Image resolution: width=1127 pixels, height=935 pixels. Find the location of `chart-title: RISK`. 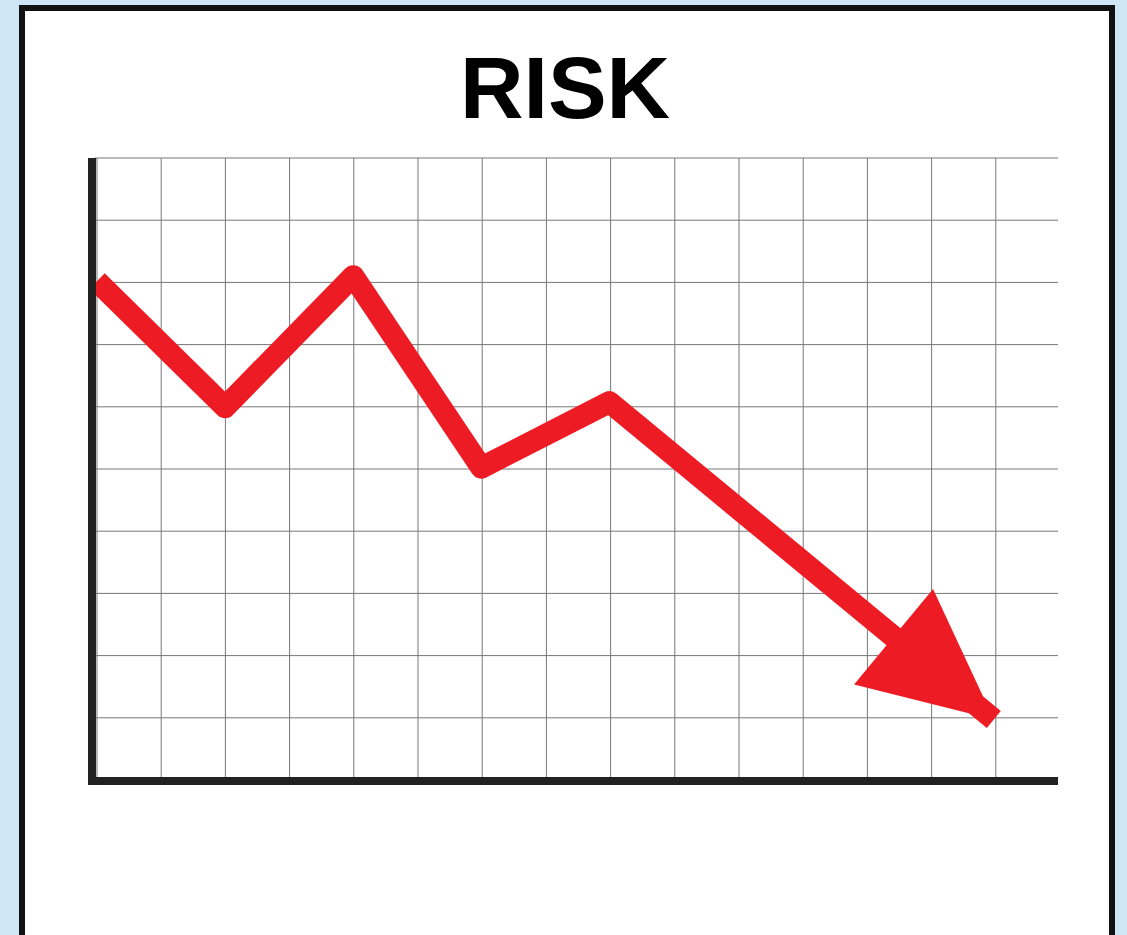

chart-title: RISK is located at coordinates (565, 87).